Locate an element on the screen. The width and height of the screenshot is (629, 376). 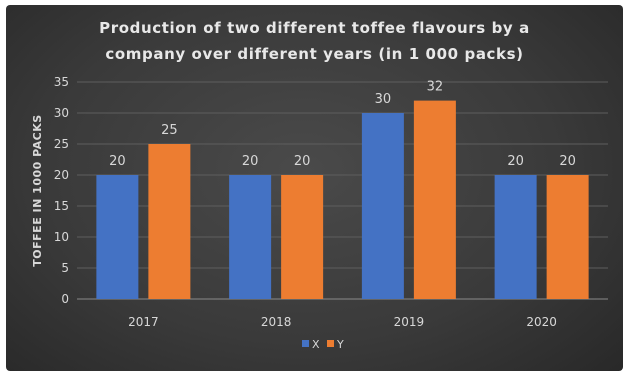
bar-y-2019 is located at coordinates (434, 199).